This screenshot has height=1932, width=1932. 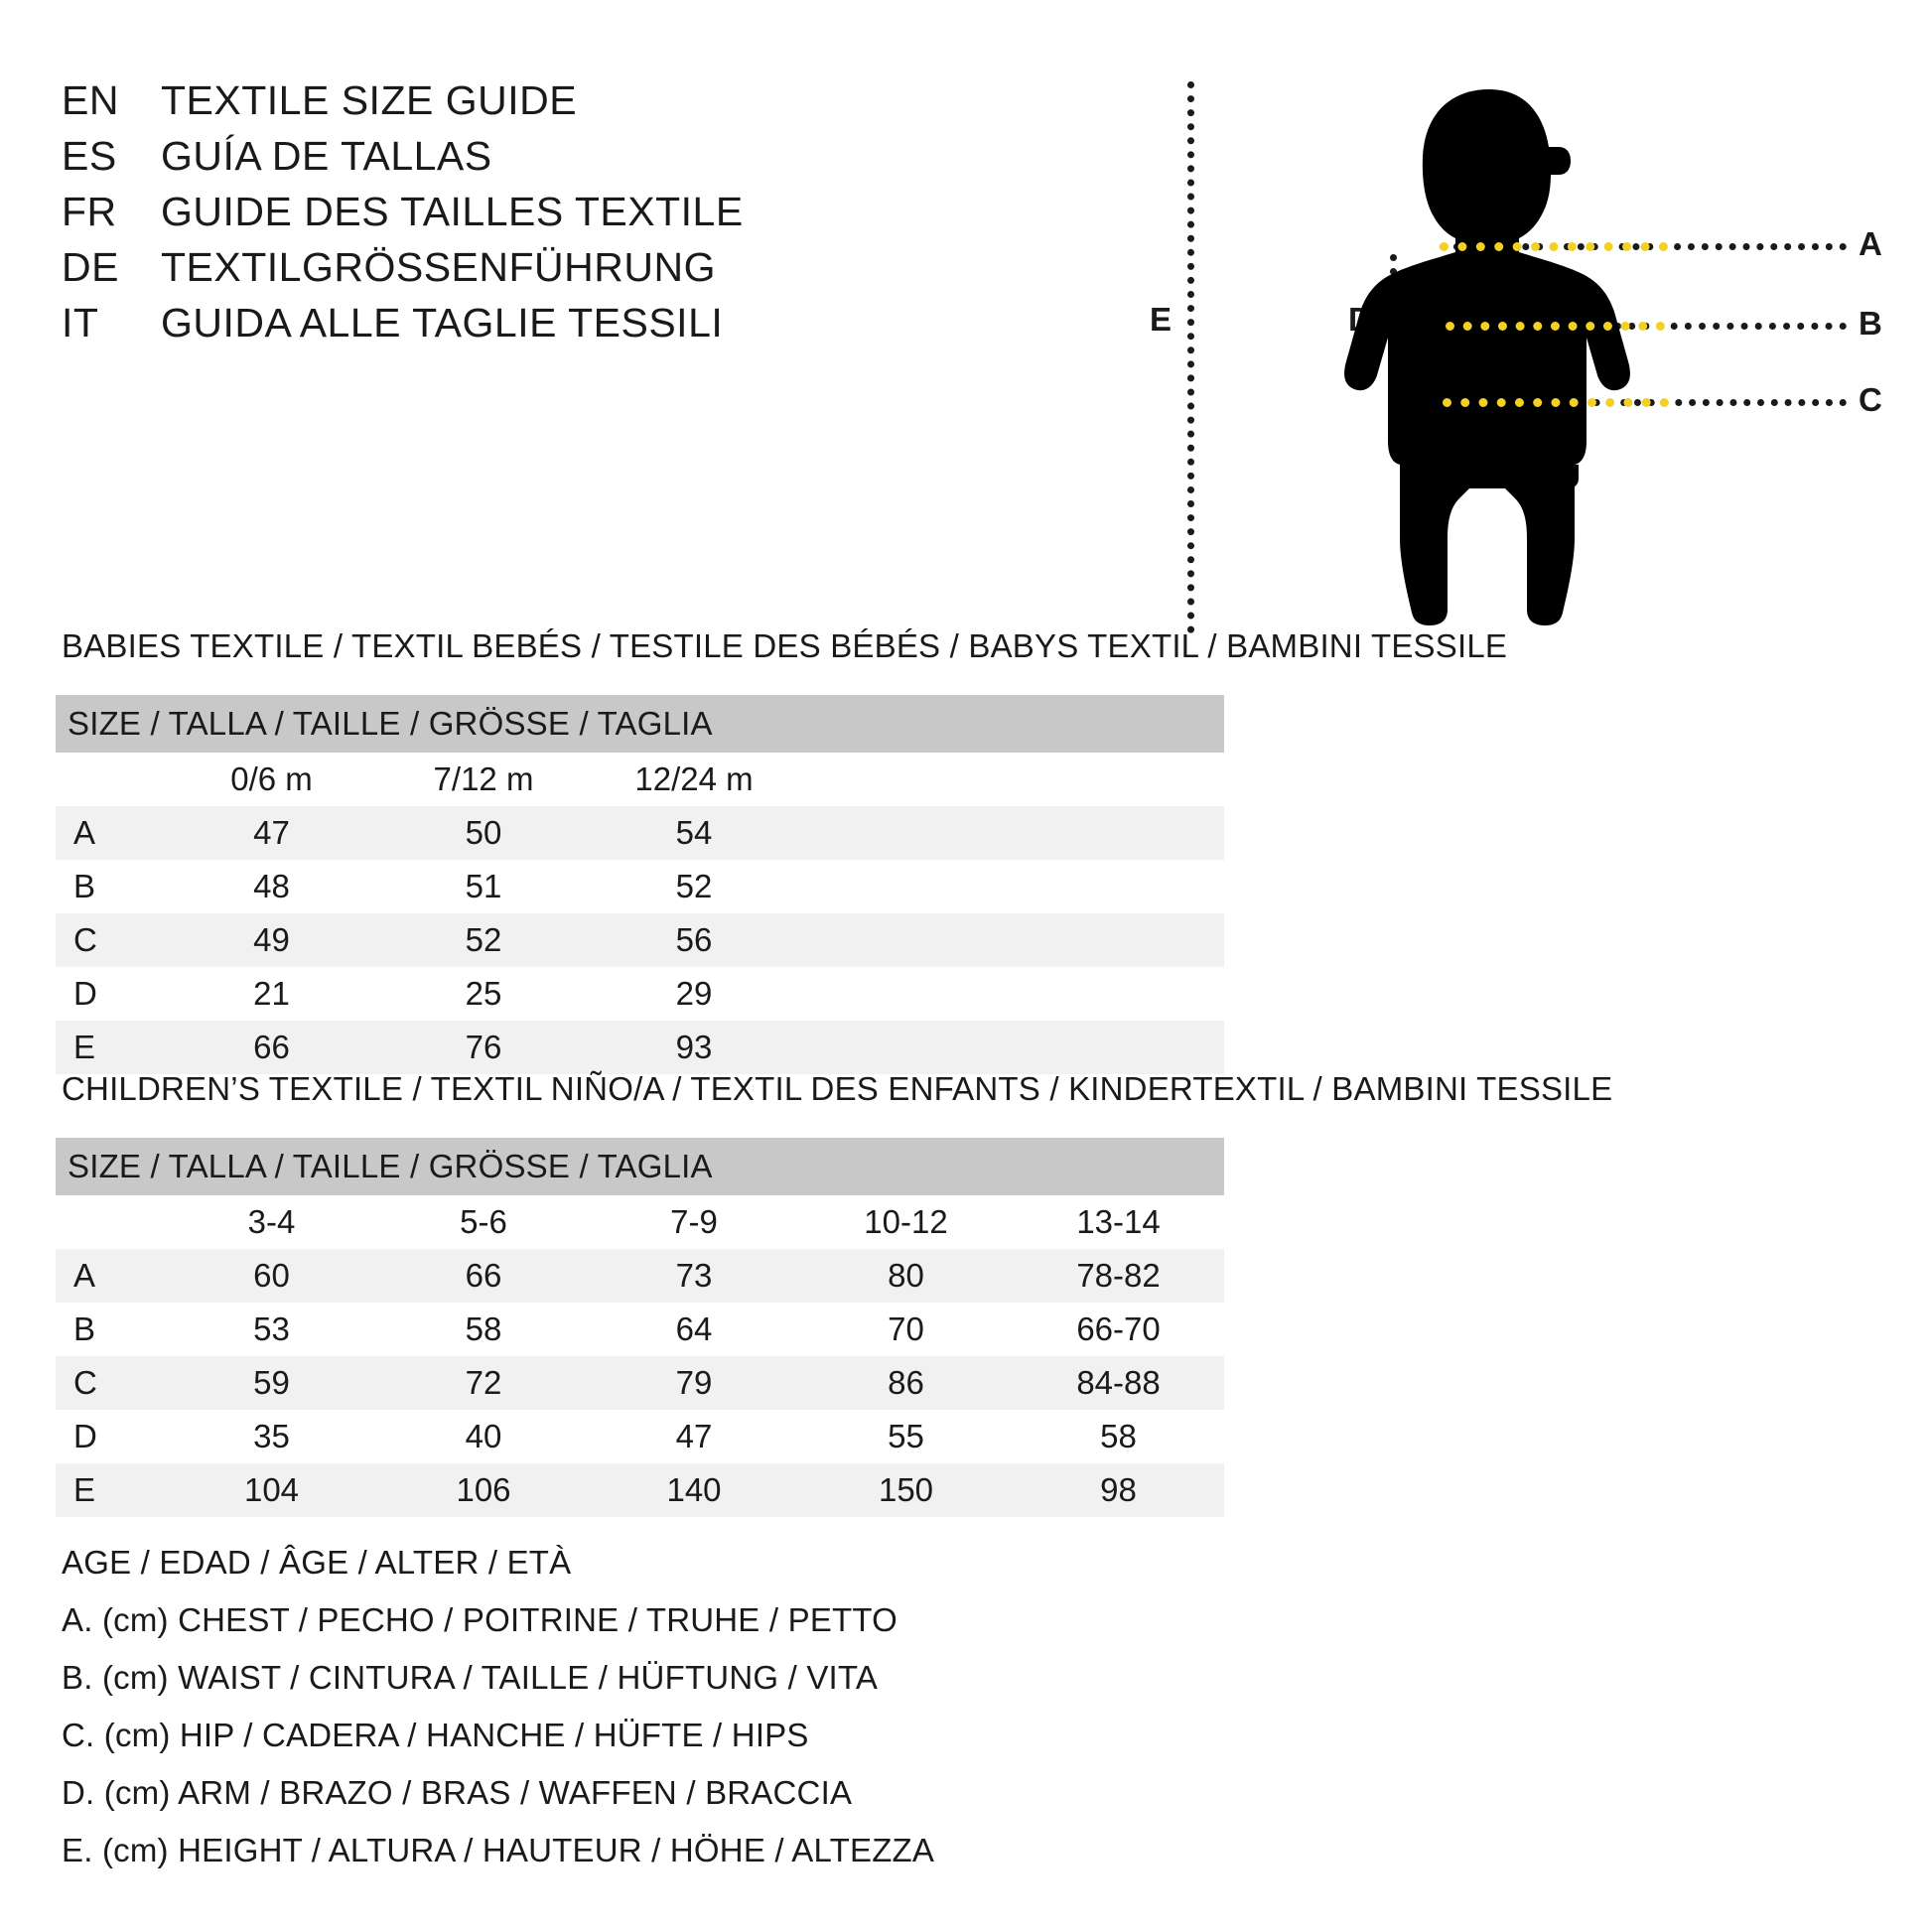 What do you see at coordinates (1871, 243) in the screenshot?
I see `measurement-label-a: A` at bounding box center [1871, 243].